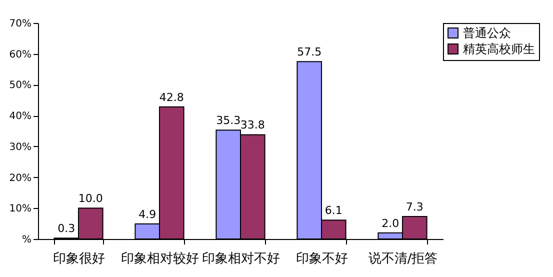  I want to click on y-tick-label: 20%, so click(20, 178).